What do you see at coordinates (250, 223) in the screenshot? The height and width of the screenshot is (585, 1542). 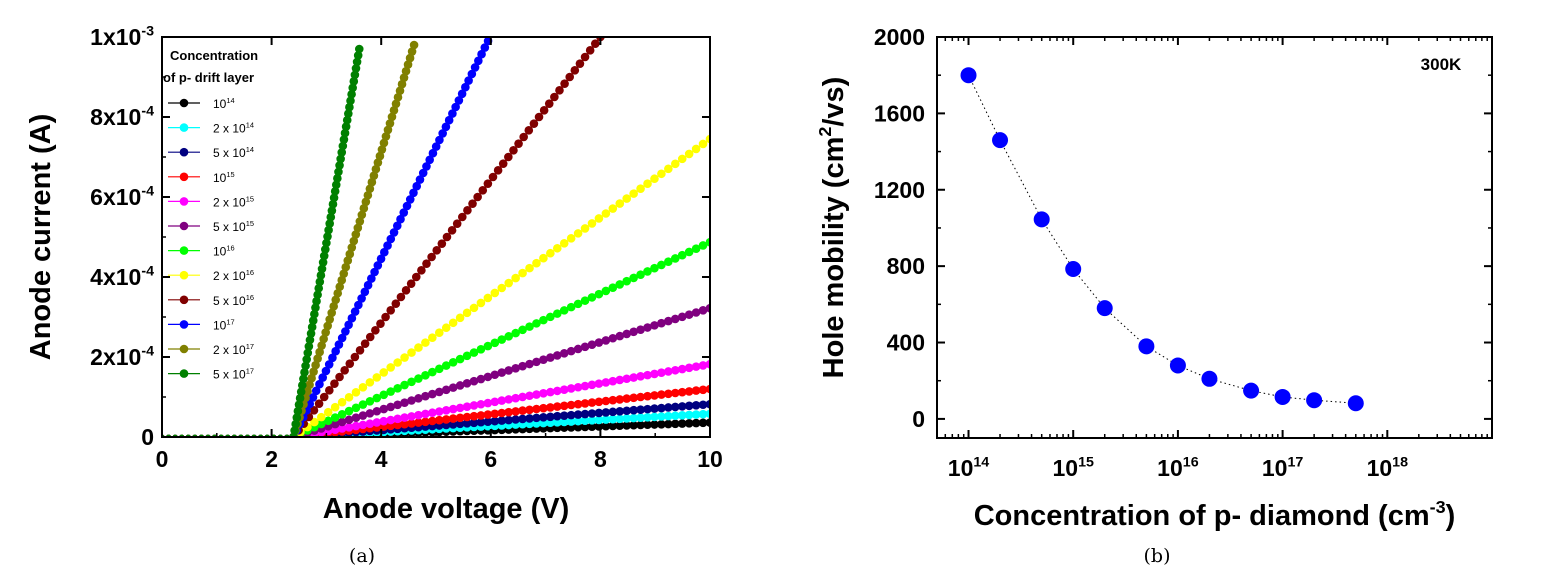 I see `legend-label-exp: 15` at bounding box center [250, 223].